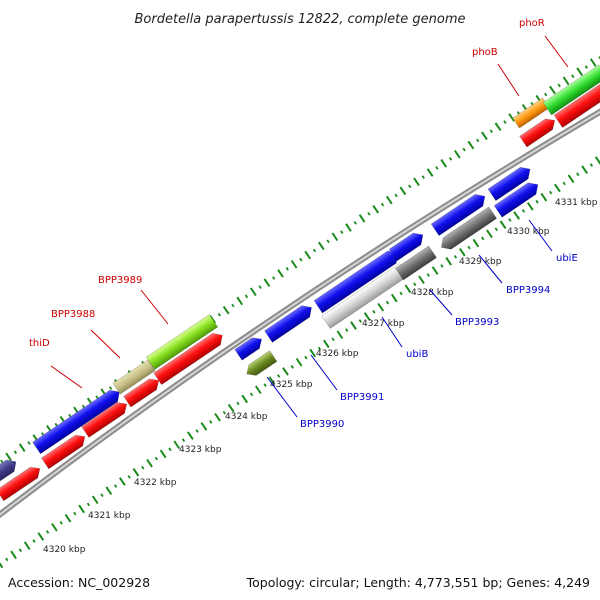  Describe the element at coordinates (477, 322) in the screenshot. I see `gene-label-BPP3993: BPP3993` at that location.